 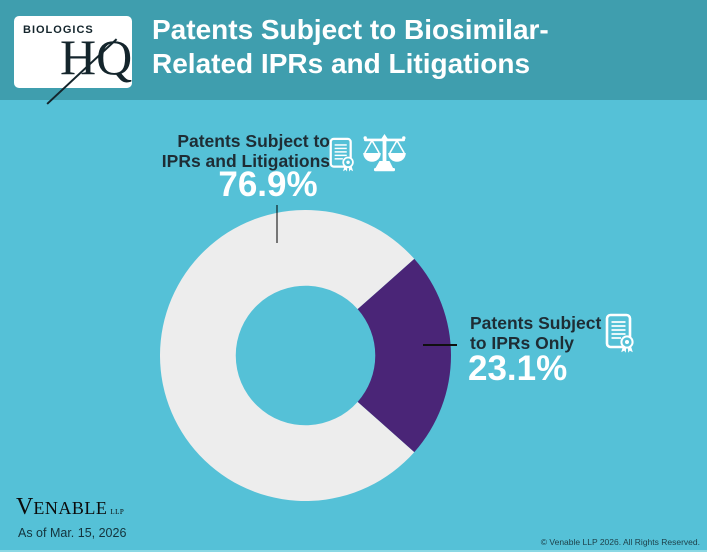 I want to click on bottom-accent-strip, so click(x=353, y=551).